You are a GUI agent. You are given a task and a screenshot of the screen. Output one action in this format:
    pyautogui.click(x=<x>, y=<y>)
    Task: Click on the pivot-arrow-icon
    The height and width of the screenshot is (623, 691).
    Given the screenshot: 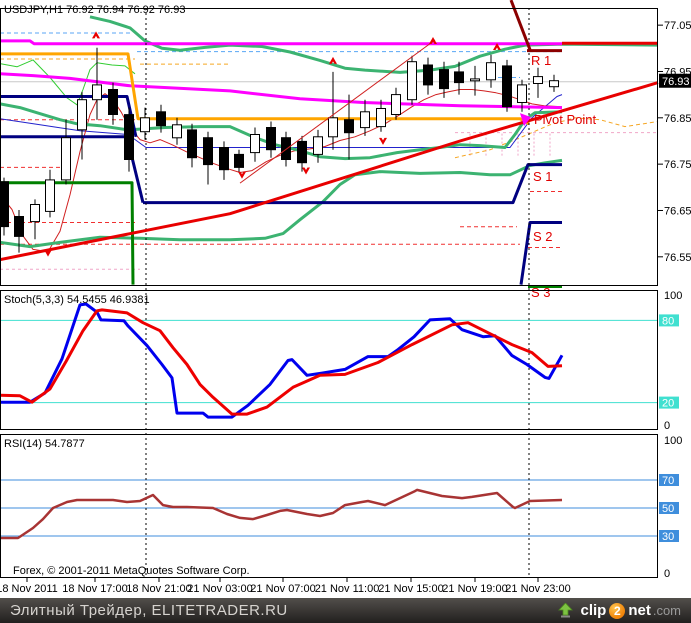 What is the action you would take?
    pyautogui.click(x=525, y=120)
    